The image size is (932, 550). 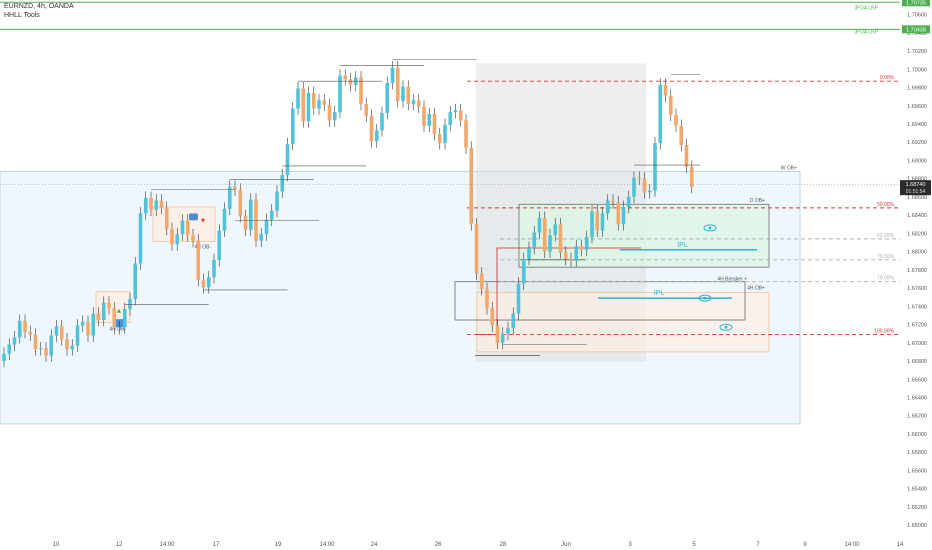 I want to click on current-price-badge, so click(x=915, y=188).